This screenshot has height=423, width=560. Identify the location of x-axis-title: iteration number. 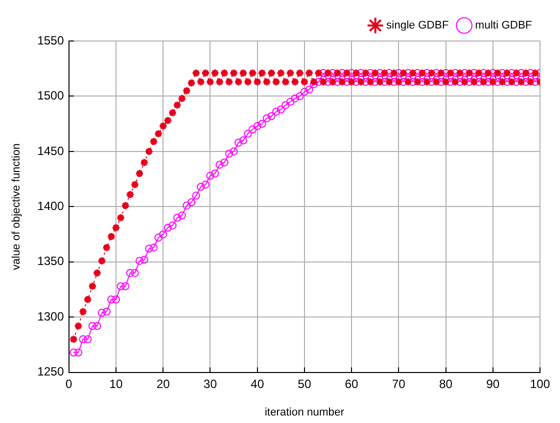
(304, 412).